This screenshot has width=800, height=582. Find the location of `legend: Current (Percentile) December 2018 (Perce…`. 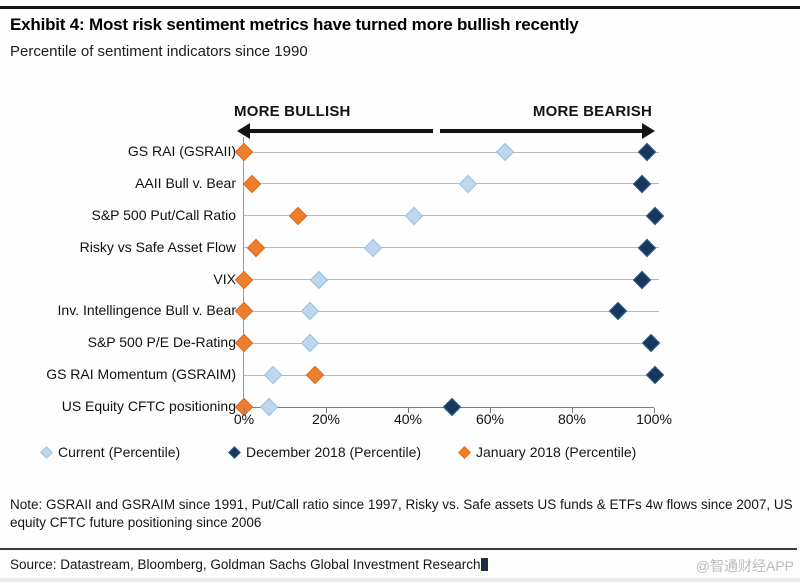

legend: Current (Percentile) December 2018 (Perce… is located at coordinates (400, 453).